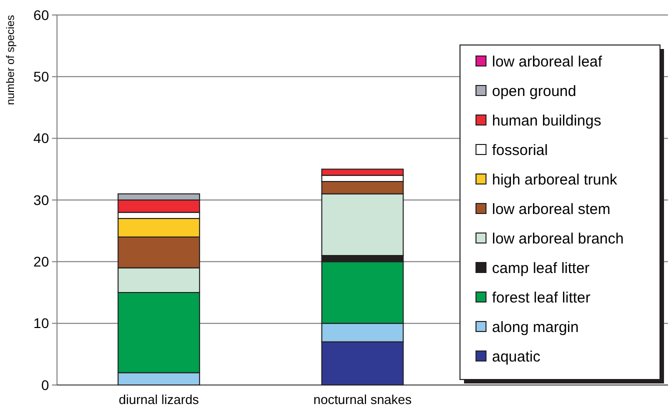  Describe the element at coordinates (555, 179) in the screenshot. I see `legend-label: high arboreal trunk` at that location.